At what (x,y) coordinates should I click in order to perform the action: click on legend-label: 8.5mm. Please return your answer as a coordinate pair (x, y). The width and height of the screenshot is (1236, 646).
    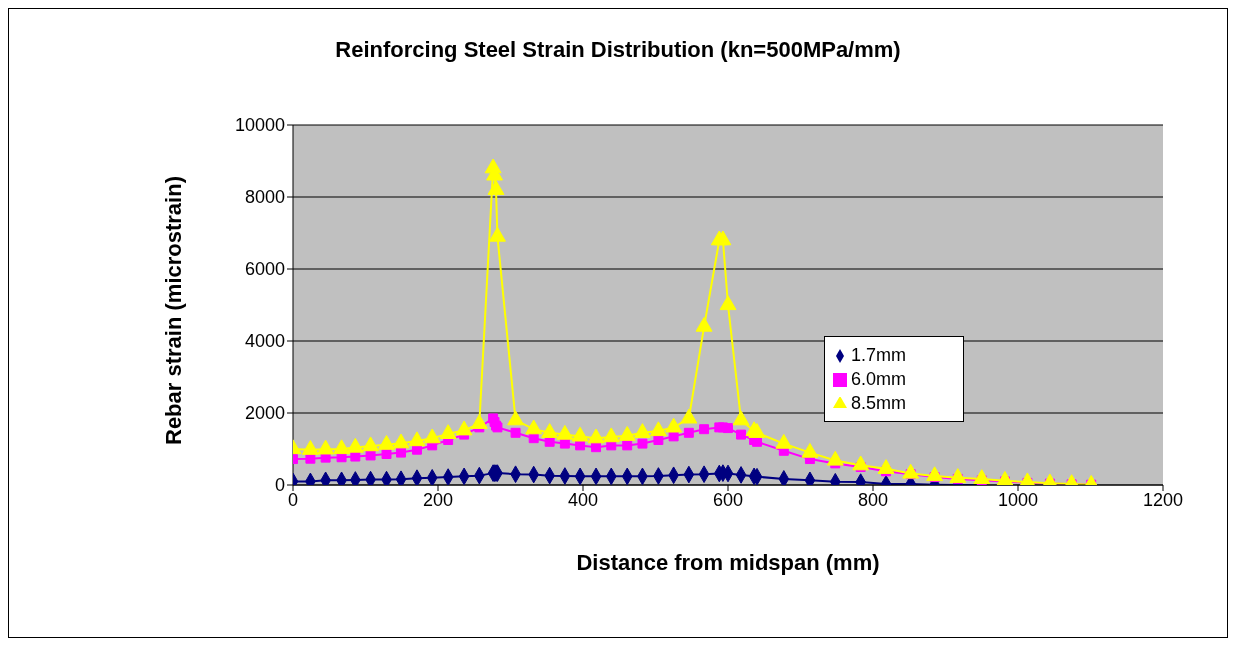
    Looking at the image, I should click on (879, 403).